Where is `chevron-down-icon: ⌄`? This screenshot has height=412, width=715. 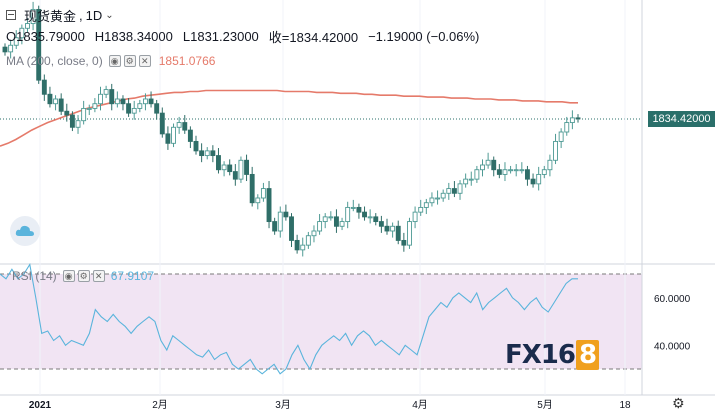 chevron-down-icon: ⌄ is located at coordinates (109, 15).